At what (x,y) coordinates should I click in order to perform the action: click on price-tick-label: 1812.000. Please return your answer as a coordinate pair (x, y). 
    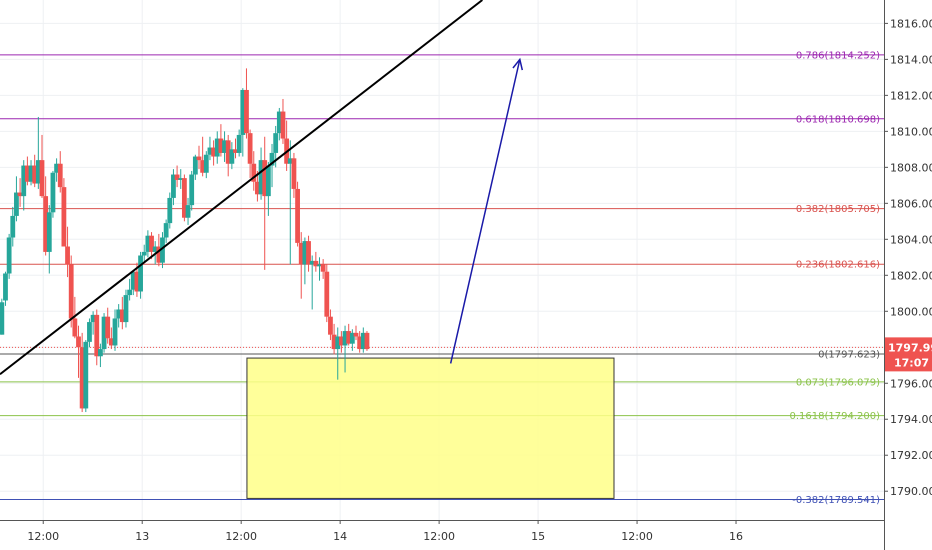
    Looking at the image, I should click on (911, 95).